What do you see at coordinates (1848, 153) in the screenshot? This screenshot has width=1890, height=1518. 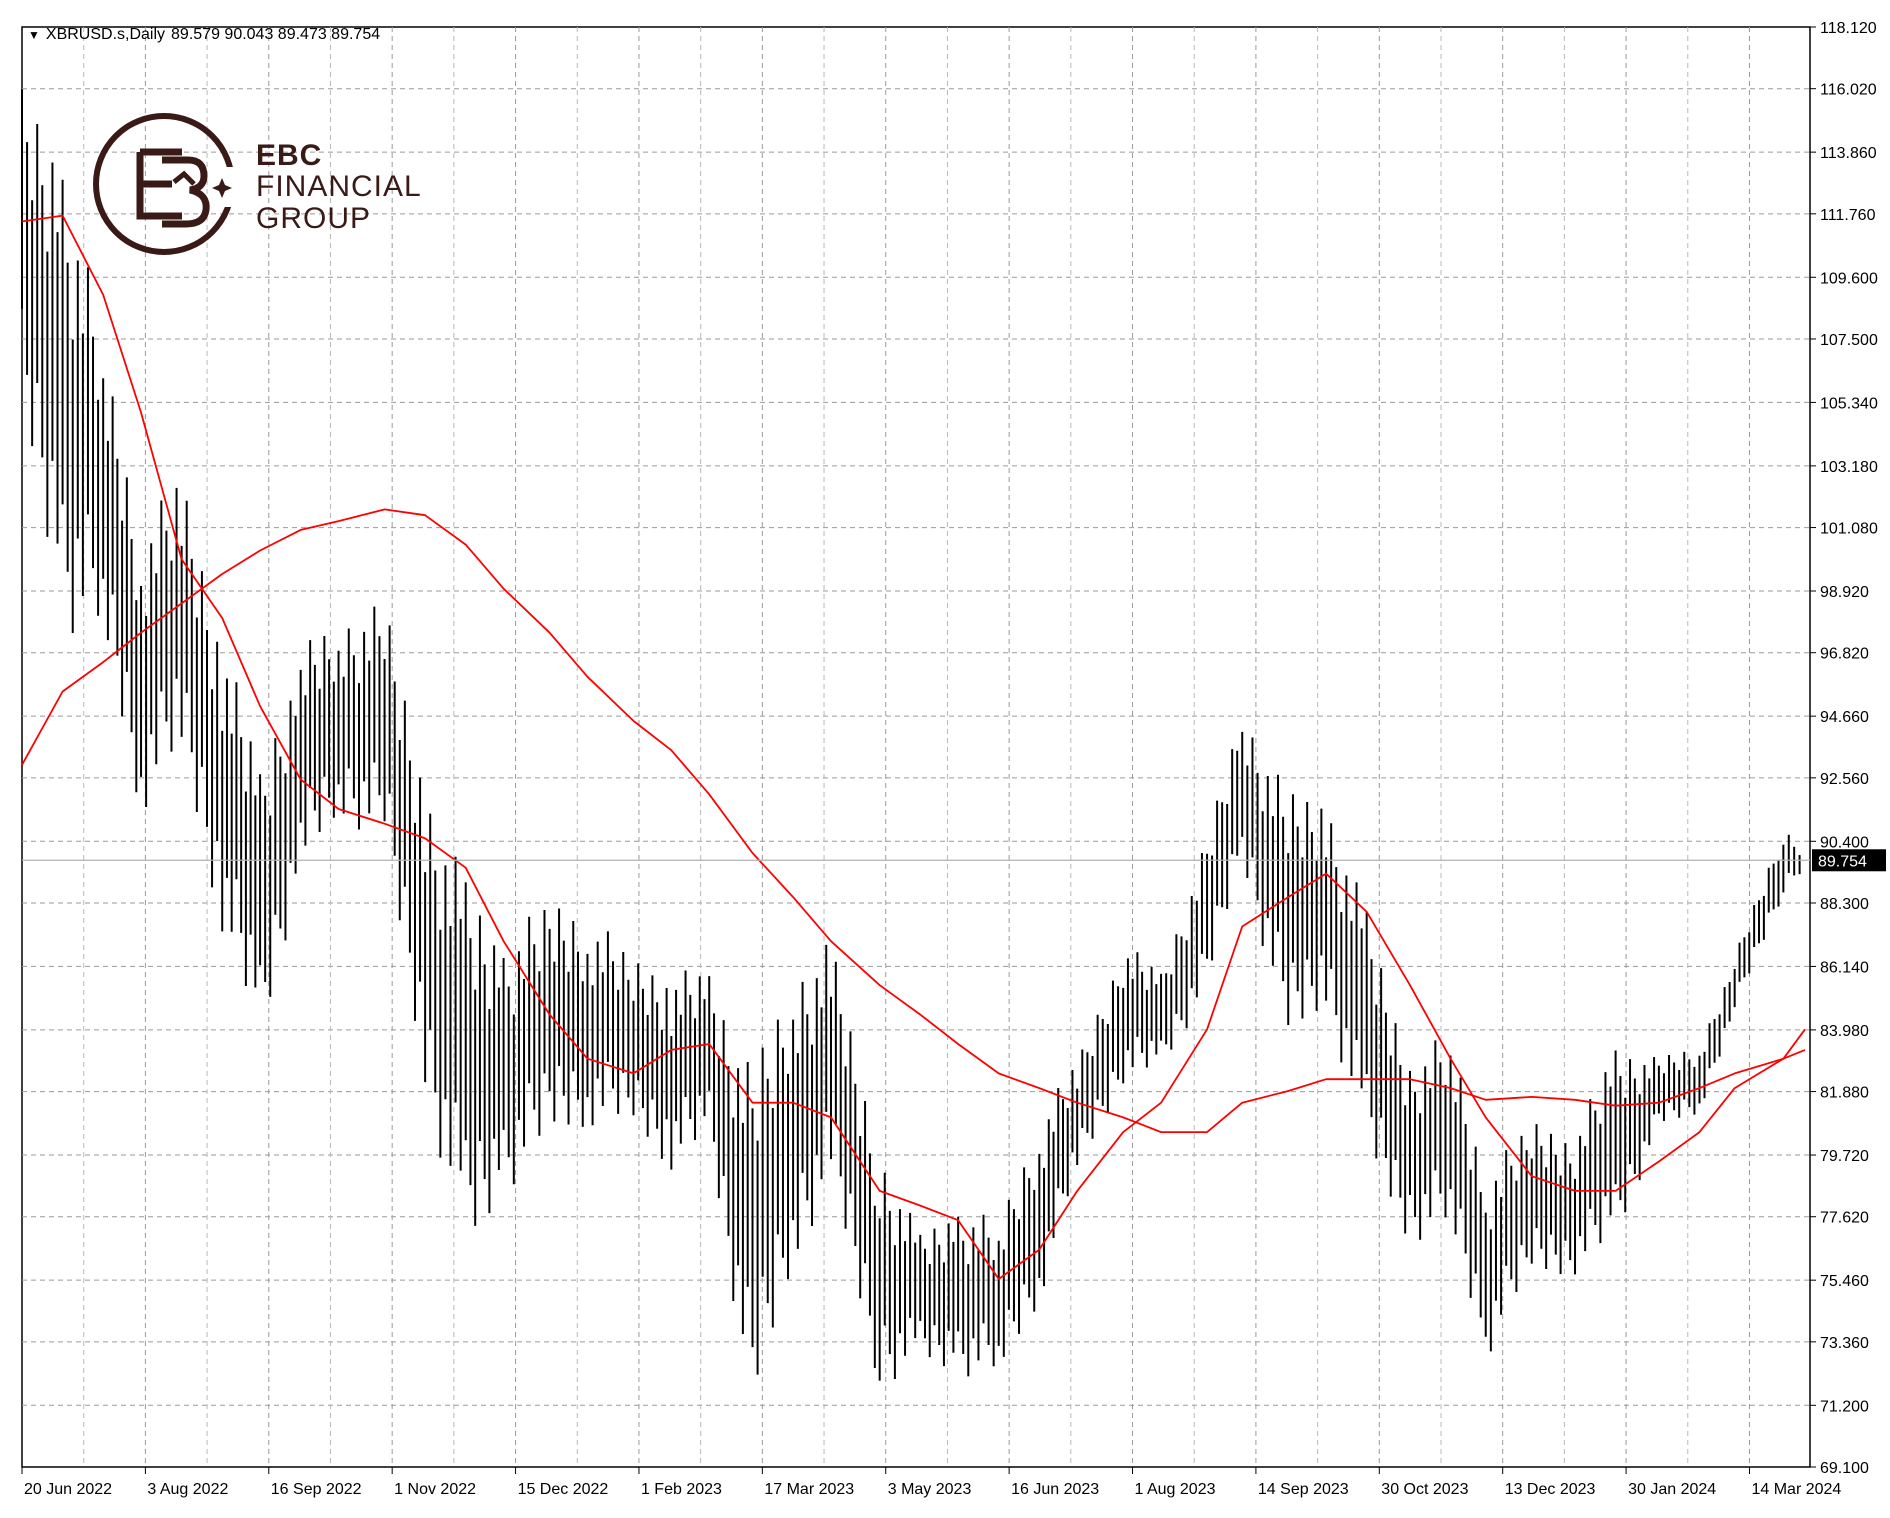 I see `y-tick-label: 113.860` at bounding box center [1848, 153].